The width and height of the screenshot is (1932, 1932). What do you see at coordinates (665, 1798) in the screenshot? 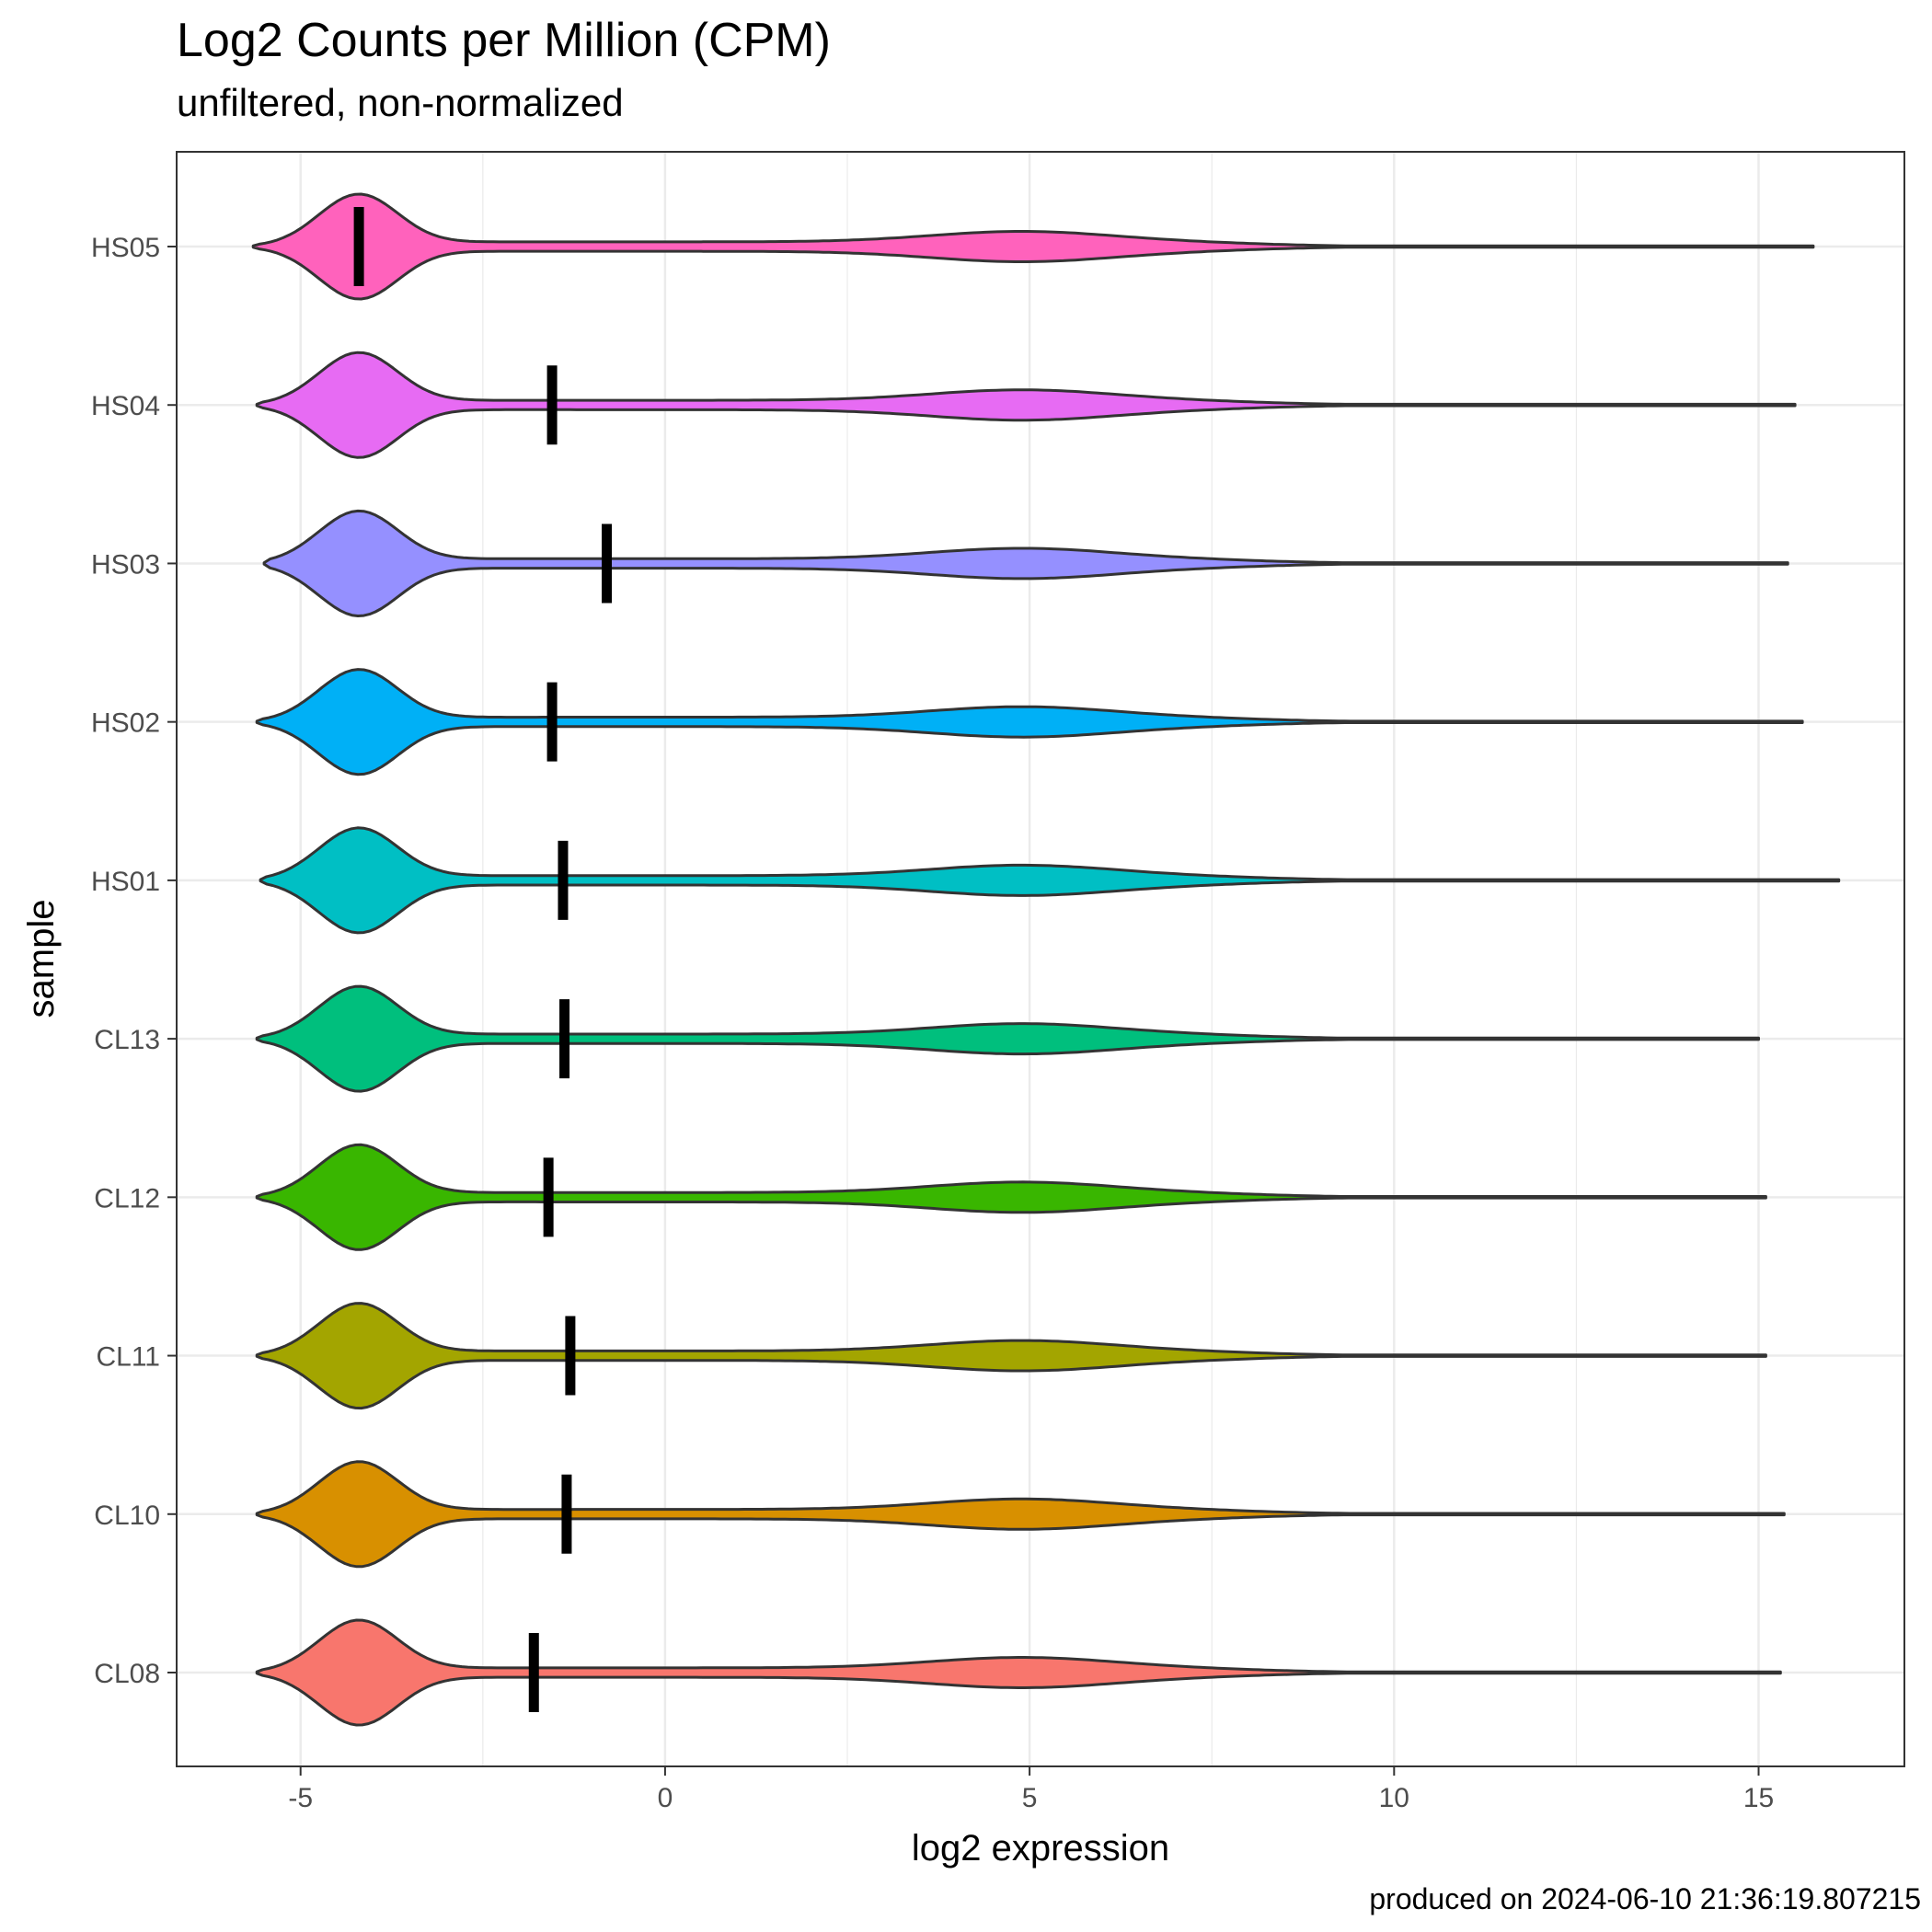
I see `x-tick-label: 0` at bounding box center [665, 1798].